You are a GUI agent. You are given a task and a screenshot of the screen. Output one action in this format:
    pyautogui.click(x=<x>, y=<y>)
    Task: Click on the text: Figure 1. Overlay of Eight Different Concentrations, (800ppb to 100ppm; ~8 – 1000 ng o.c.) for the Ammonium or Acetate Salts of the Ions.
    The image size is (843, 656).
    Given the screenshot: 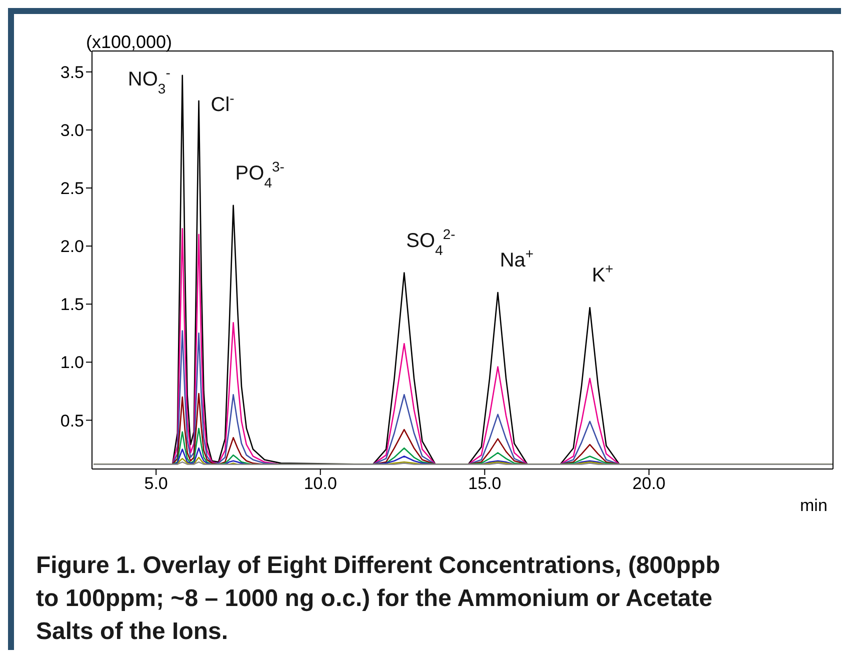 What is the action you would take?
    pyautogui.click(x=379, y=599)
    